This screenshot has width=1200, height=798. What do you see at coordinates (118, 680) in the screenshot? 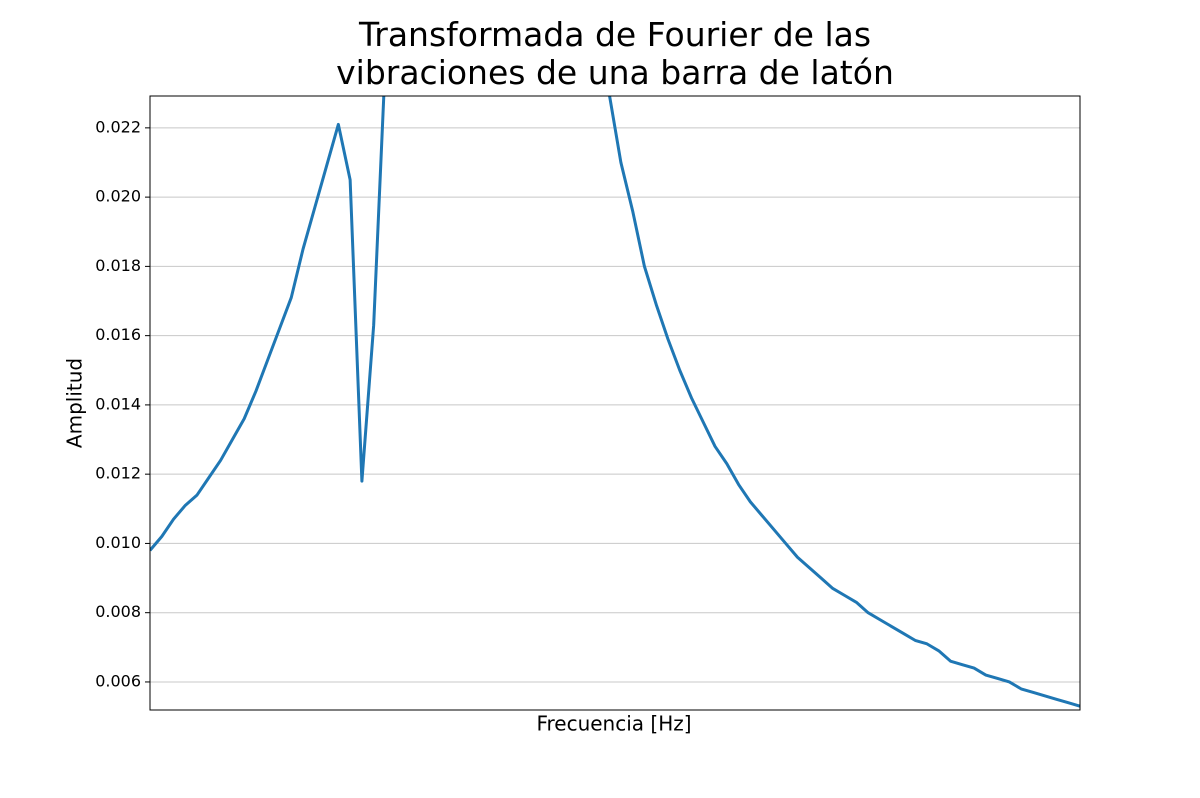
I see `y-tick-label: 0.006` at bounding box center [118, 680].